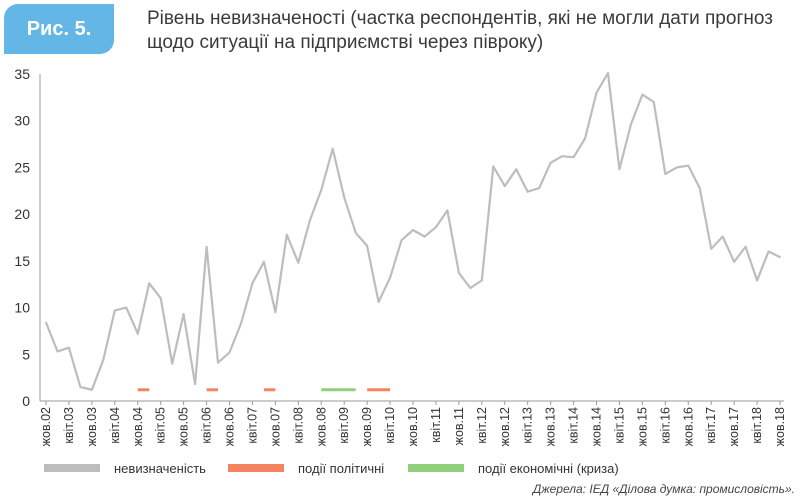 Image resolution: width=803 pixels, height=502 pixels. What do you see at coordinates (413, 426) in the screenshot?
I see `x-tick-label: жов.10` at bounding box center [413, 426].